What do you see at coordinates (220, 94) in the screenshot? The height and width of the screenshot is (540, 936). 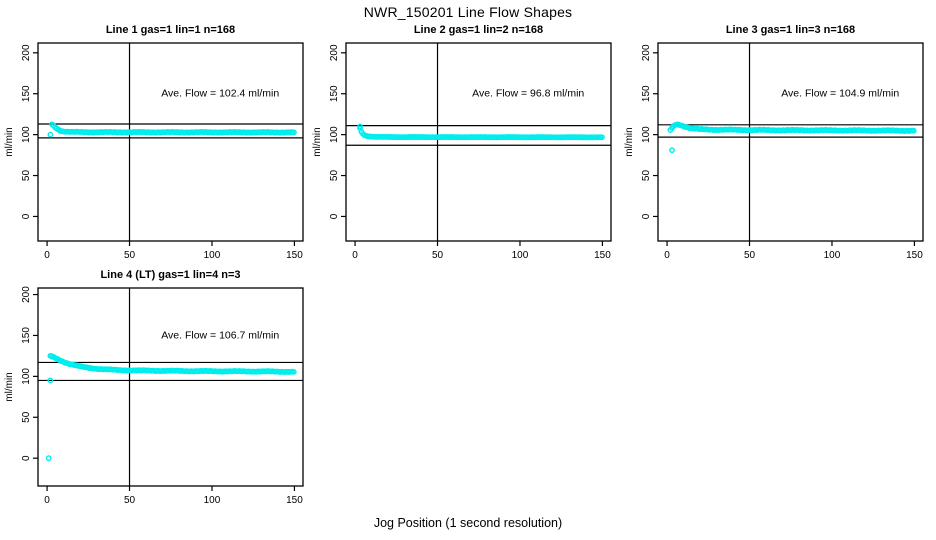 I see `ave-flow-annotation: Ave. Flow = 102.4 ml/min` at bounding box center [220, 94].